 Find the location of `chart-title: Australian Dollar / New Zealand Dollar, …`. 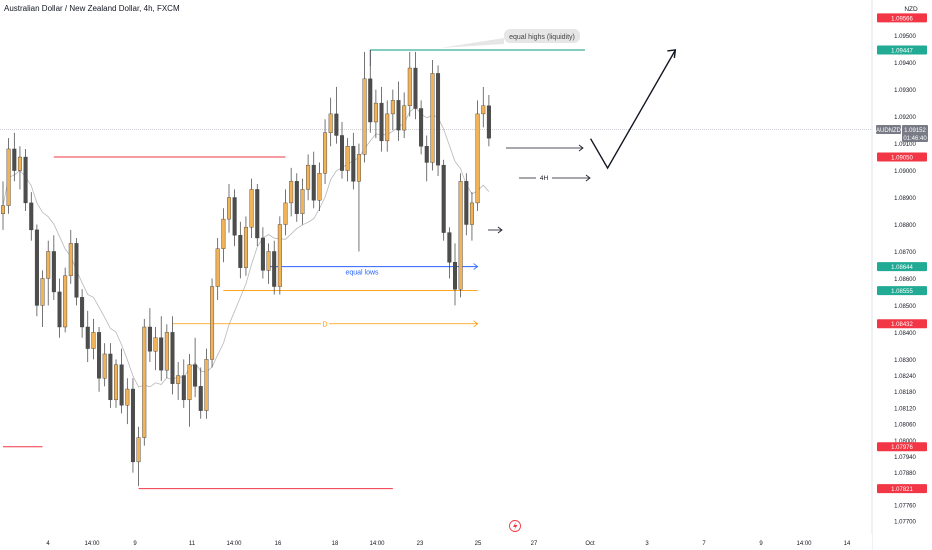

chart-title: Australian Dollar / New Zealand Dollar, … is located at coordinates (92, 8).